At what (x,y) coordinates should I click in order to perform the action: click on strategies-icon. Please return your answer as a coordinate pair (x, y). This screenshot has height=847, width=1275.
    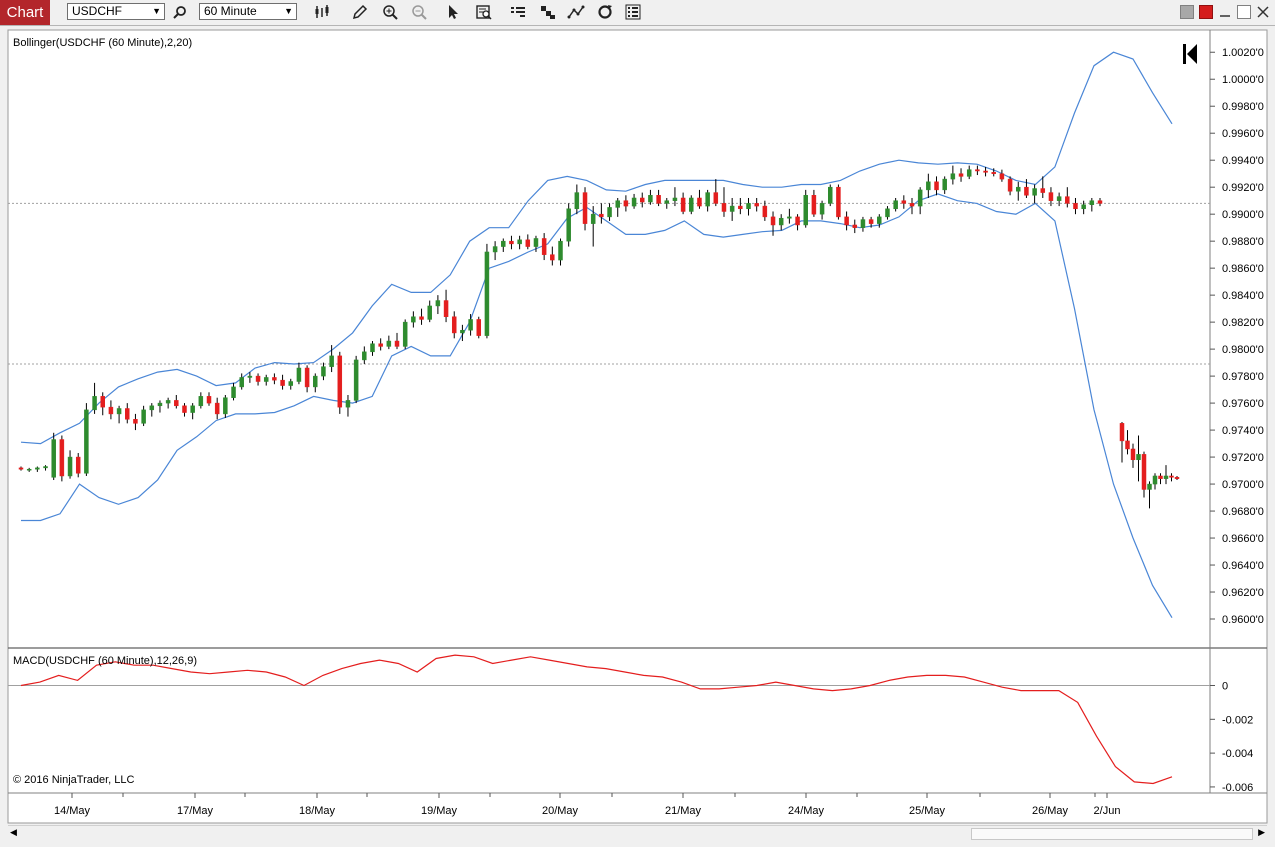
    Looking at the image, I should click on (518, 12).